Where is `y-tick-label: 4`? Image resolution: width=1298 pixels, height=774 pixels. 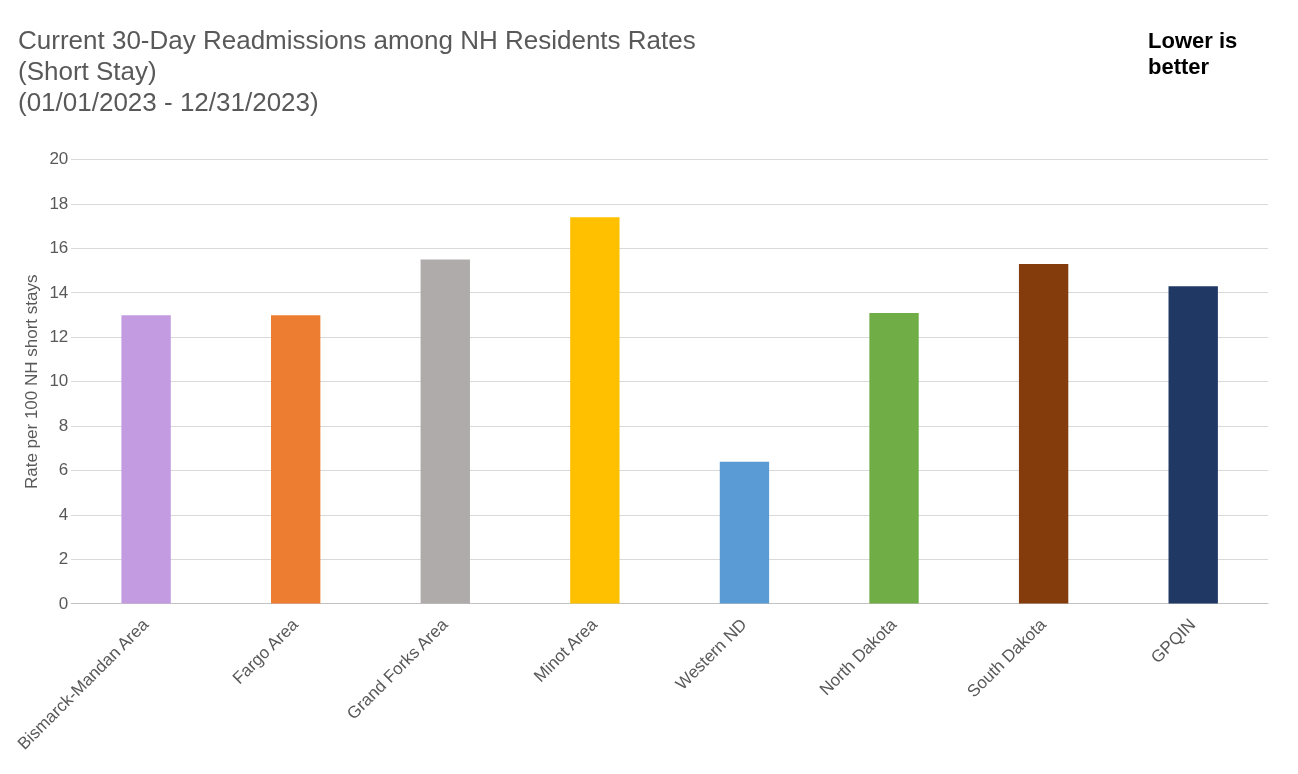 y-tick-label: 4 is located at coordinates (63, 514).